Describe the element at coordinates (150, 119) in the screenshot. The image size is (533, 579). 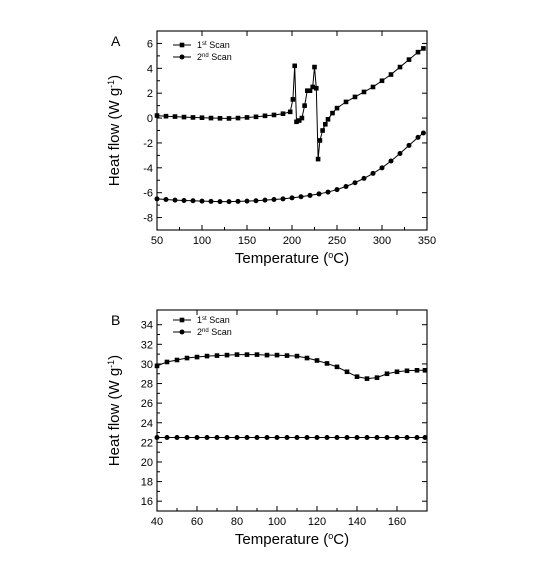
I see `y-tick-label: 0` at that location.